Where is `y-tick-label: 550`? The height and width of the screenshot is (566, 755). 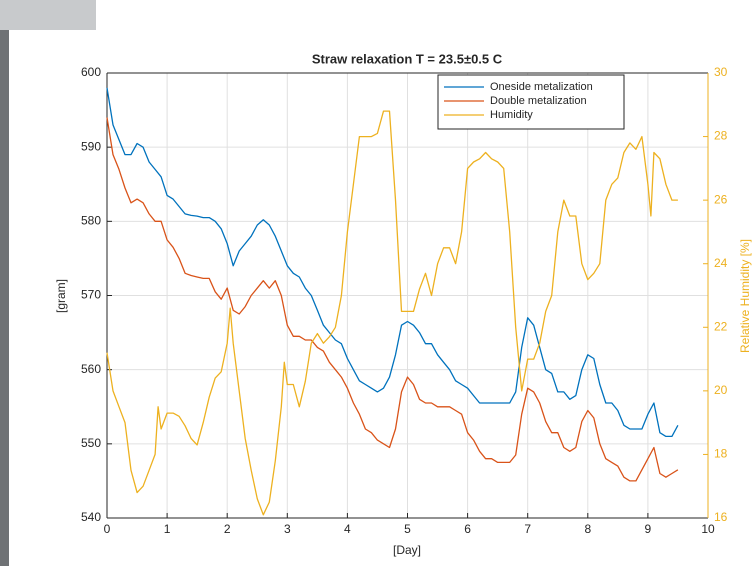 y-tick-label: 550 is located at coordinates (91, 443).